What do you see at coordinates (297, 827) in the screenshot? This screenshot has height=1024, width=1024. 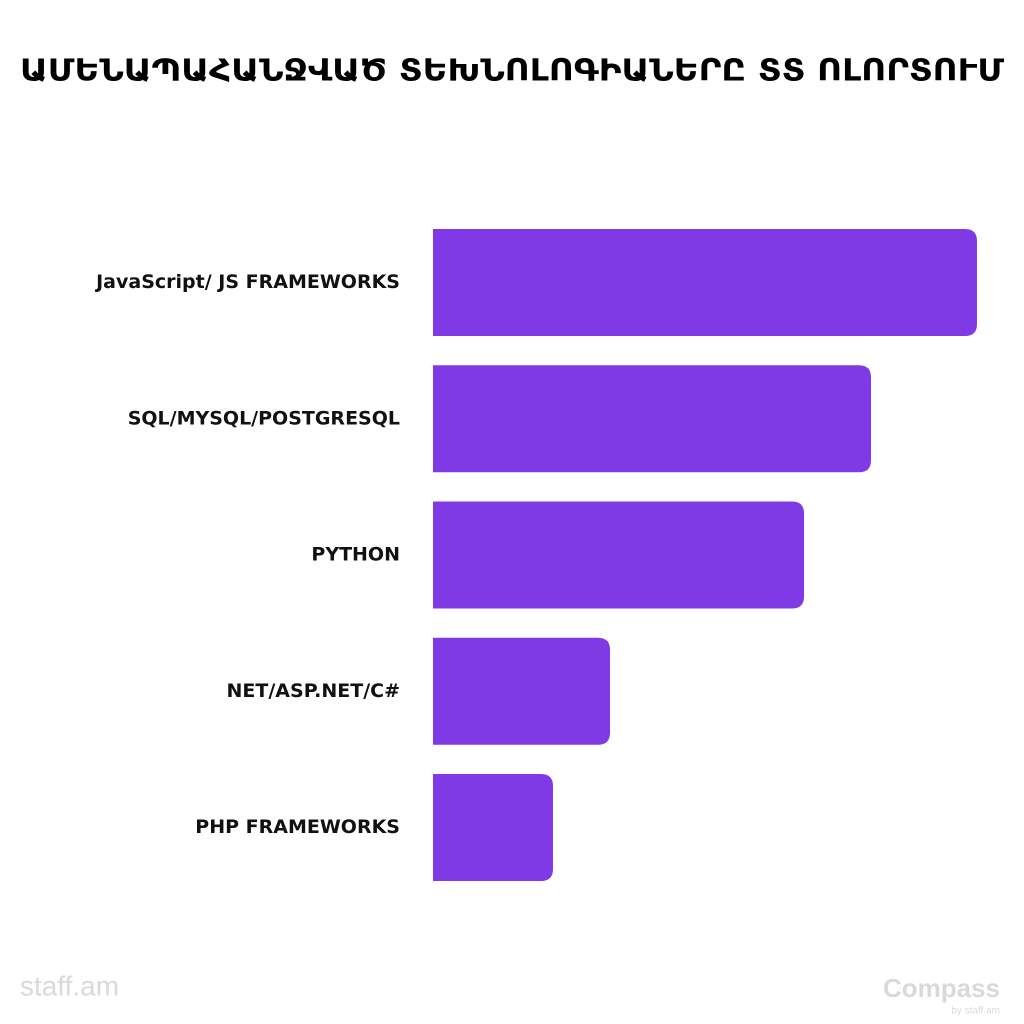 I see `category-label: PHP FRAMEWORKS` at bounding box center [297, 827].